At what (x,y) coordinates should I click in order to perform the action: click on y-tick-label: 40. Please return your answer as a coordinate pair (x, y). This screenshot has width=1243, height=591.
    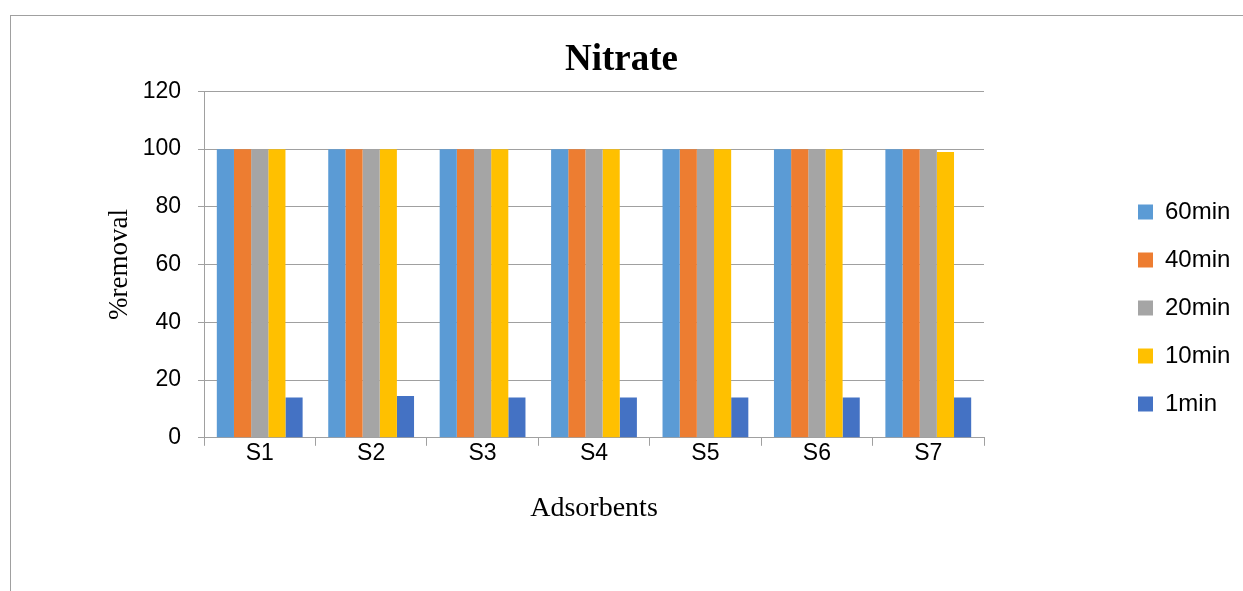
    Looking at the image, I should click on (168, 320).